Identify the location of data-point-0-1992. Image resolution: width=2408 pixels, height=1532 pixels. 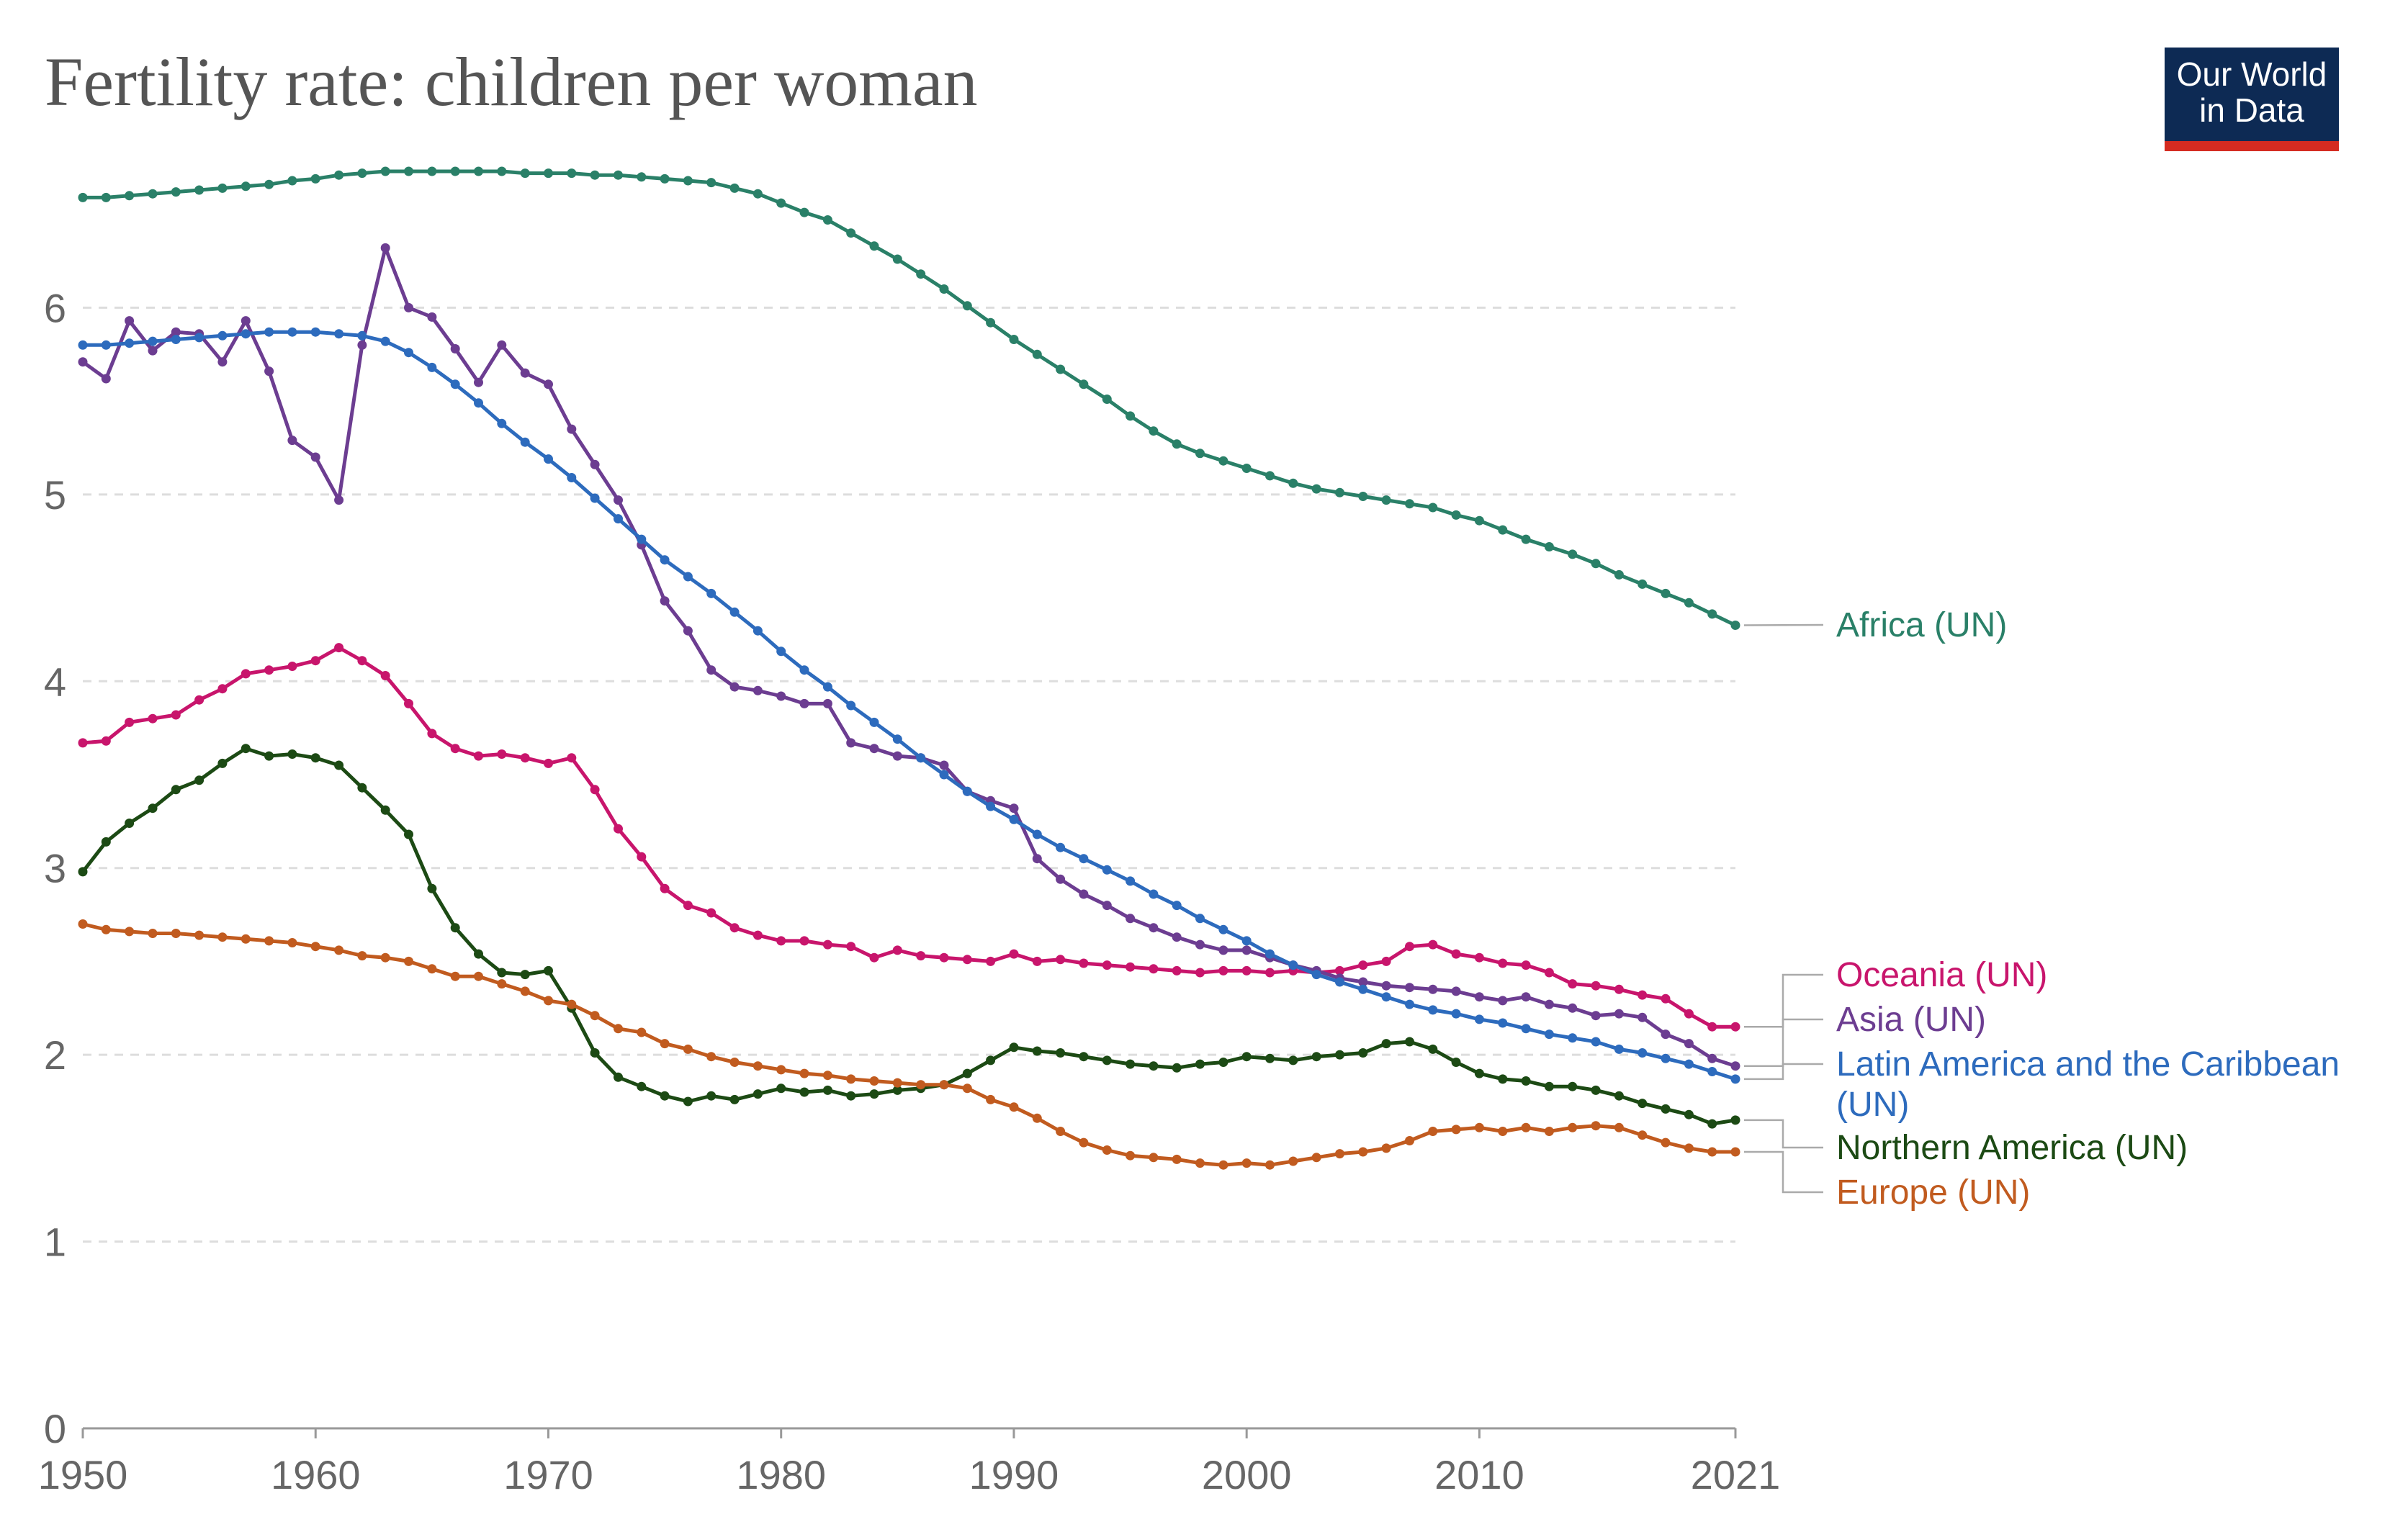
(1061, 369).